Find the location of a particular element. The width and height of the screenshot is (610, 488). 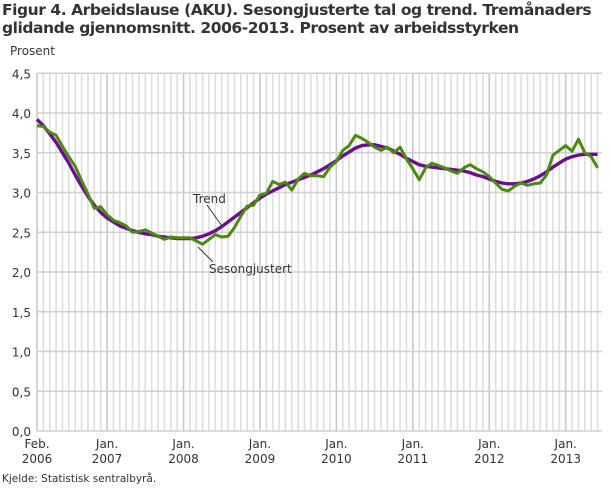

y-tick-label: 0,5 is located at coordinates (21, 392).